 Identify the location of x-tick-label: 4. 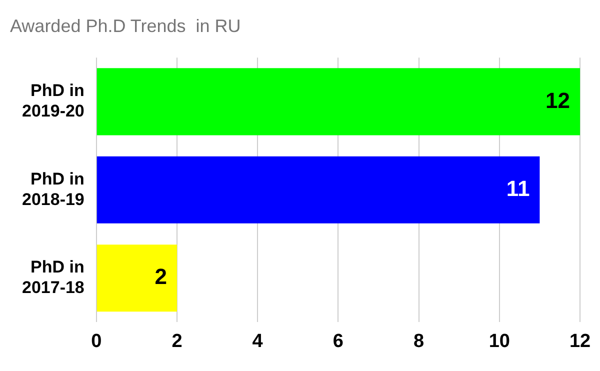
(258, 341).